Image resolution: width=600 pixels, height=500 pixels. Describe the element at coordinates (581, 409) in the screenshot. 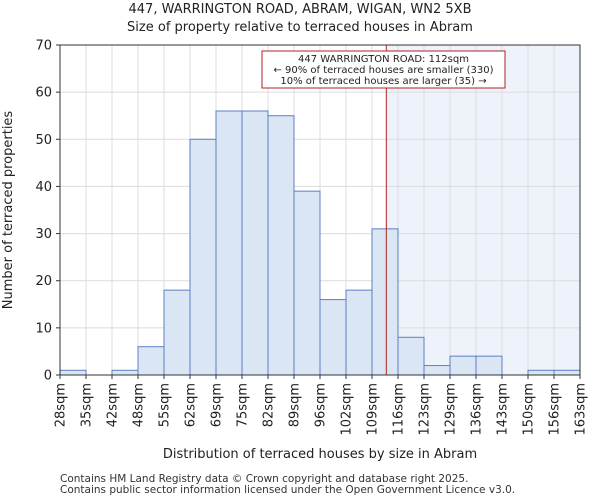

I see `x-tick-label: 163sqm` at that location.